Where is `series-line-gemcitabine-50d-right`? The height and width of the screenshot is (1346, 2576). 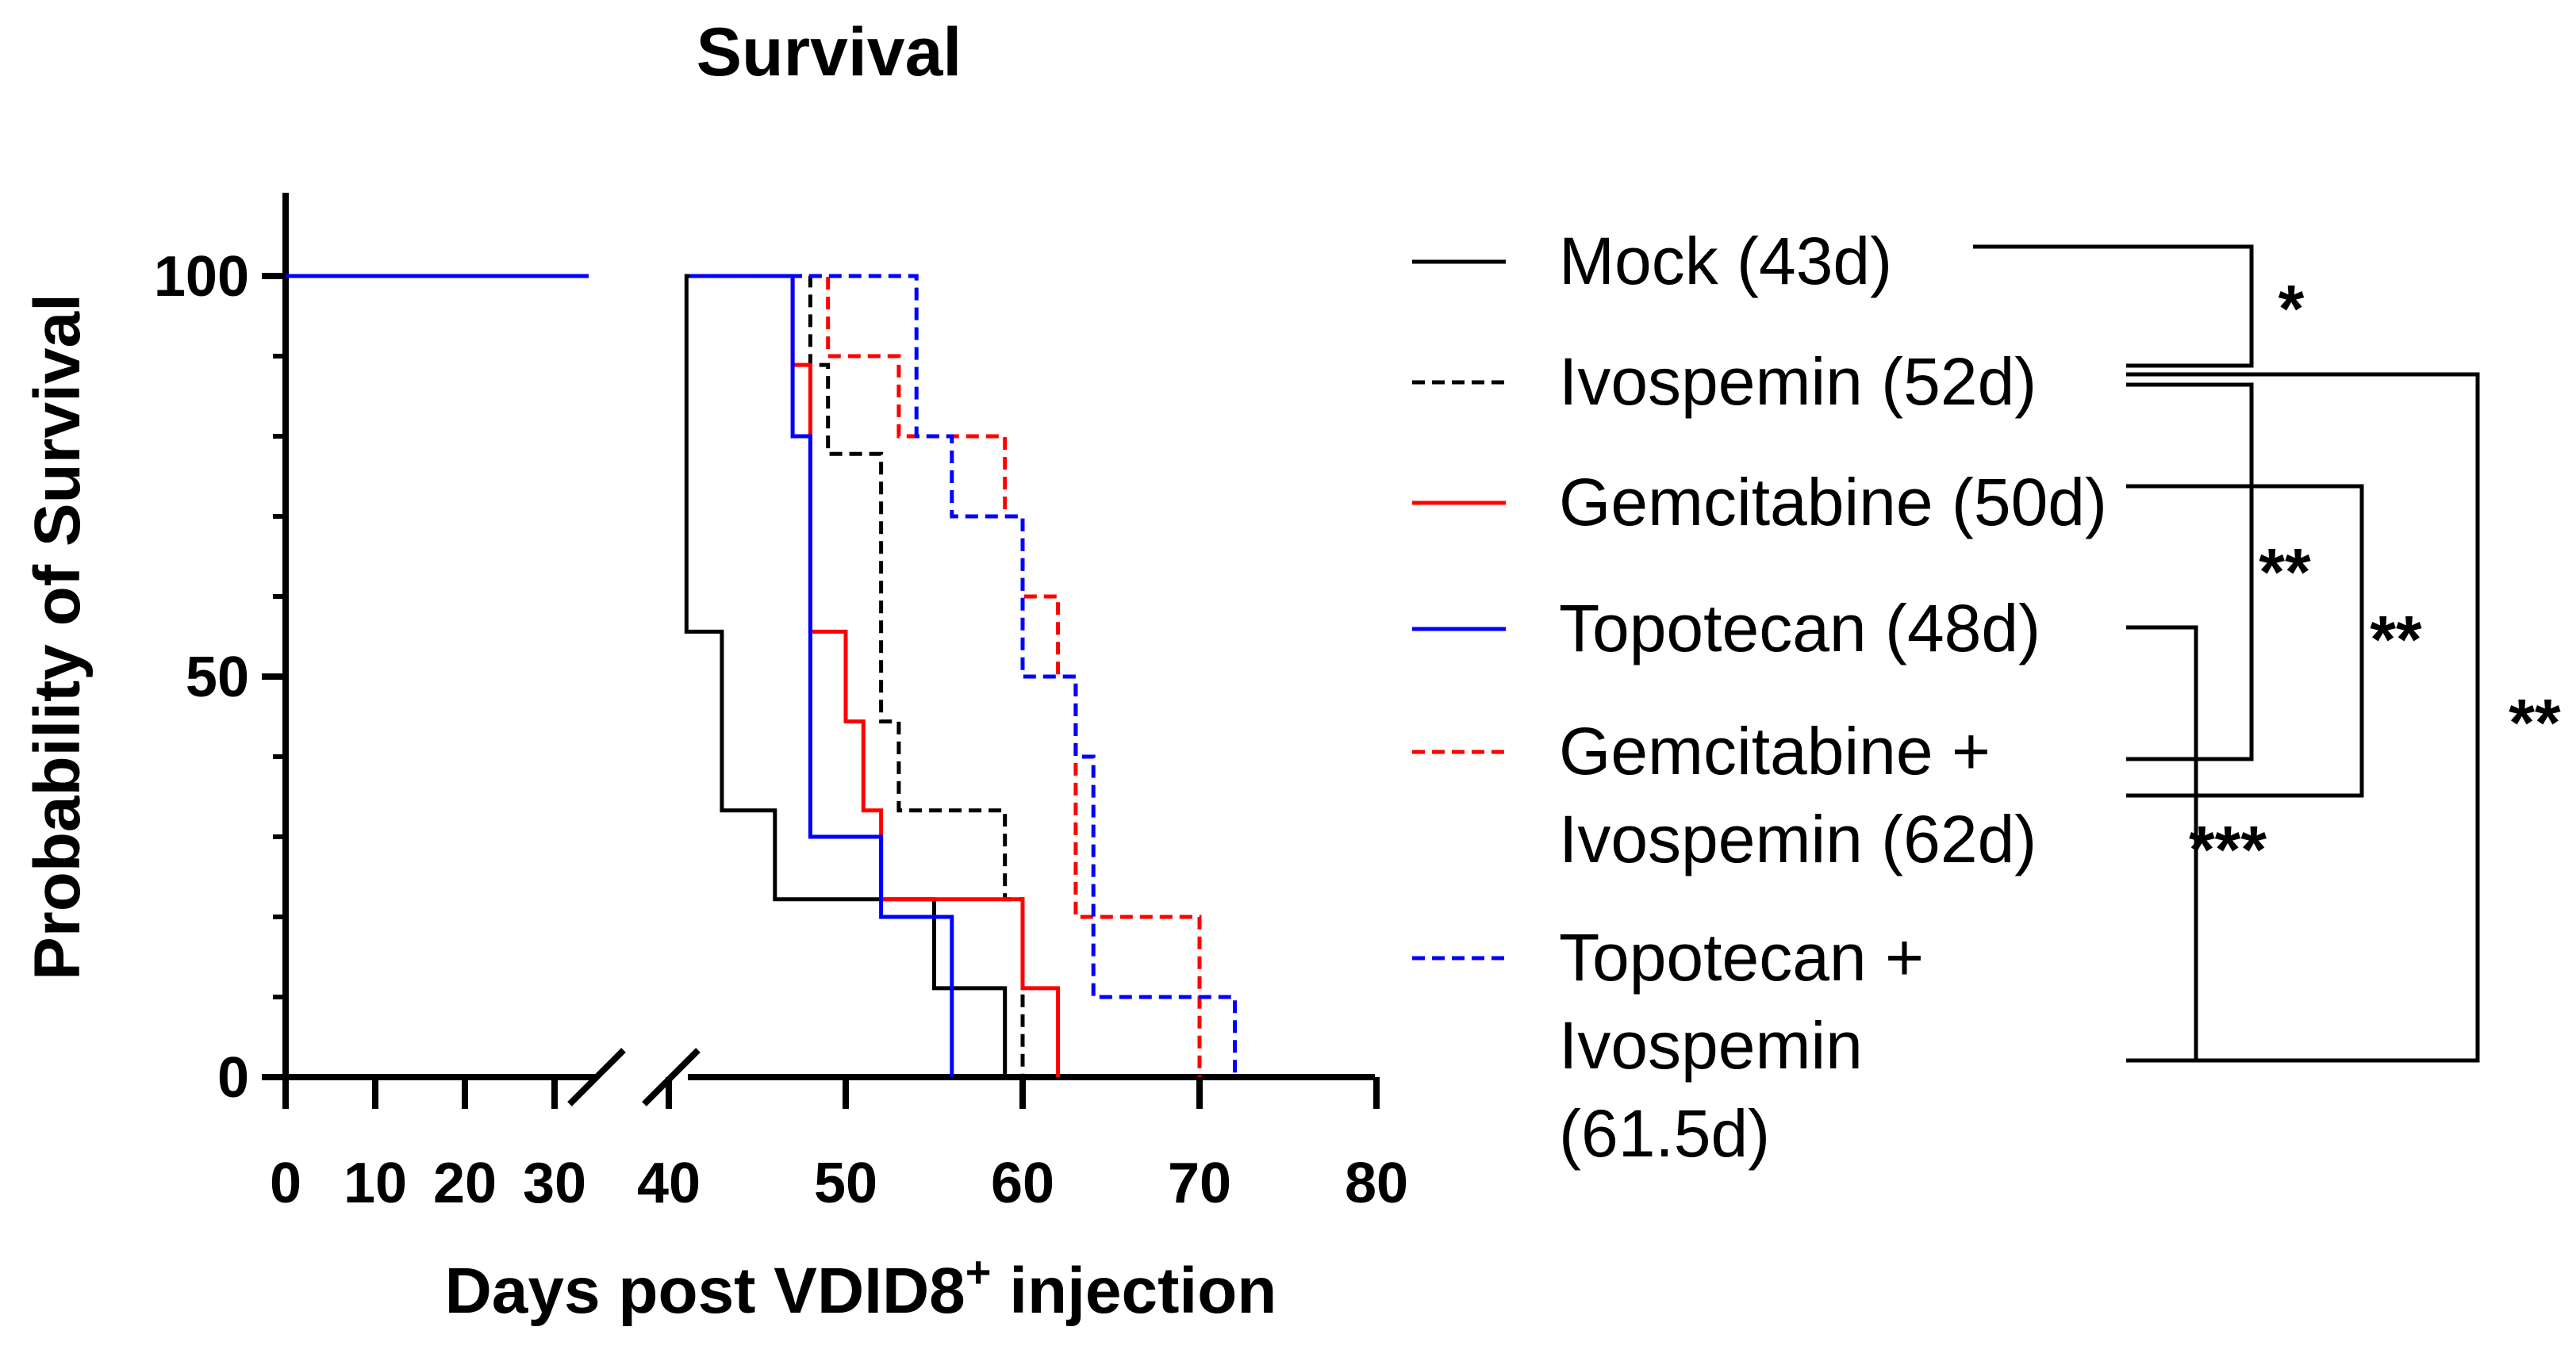
series-line-gemcitabine-50d-right is located at coordinates (875, 675).